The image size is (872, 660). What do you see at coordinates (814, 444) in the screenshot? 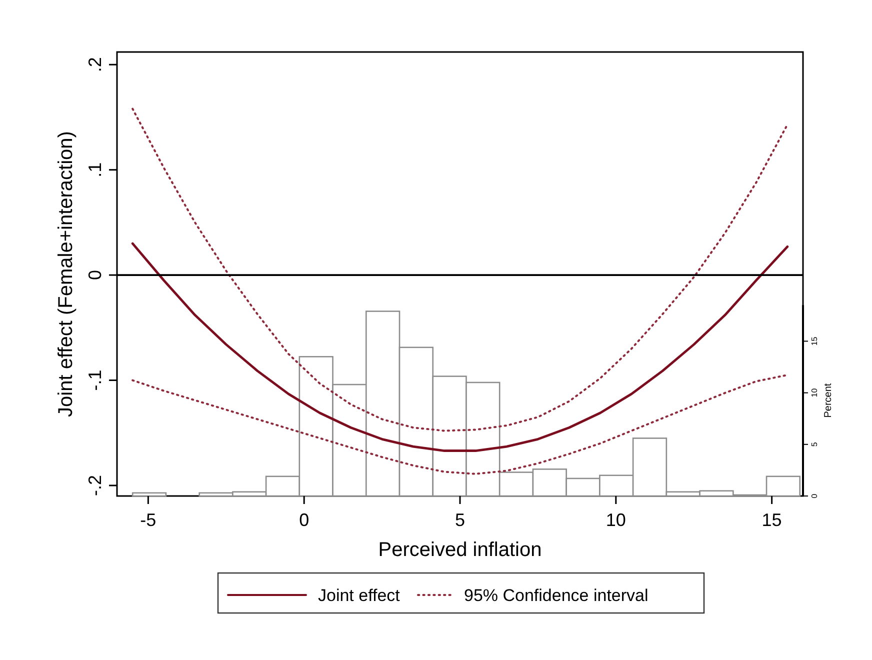
I see `y2-tick-label: 5` at bounding box center [814, 444].